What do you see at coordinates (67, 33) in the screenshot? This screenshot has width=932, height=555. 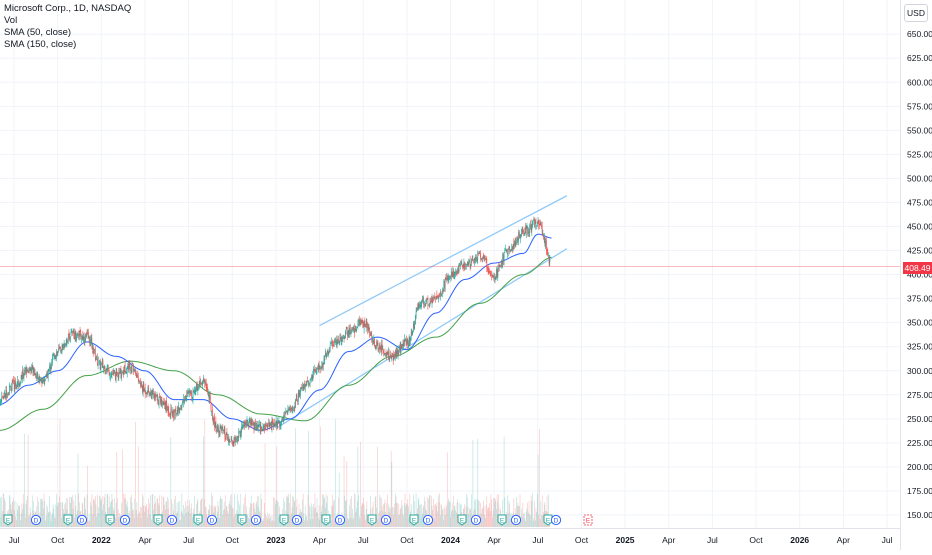 I see `legend-sma50: SMA (50, close)` at bounding box center [67, 33].